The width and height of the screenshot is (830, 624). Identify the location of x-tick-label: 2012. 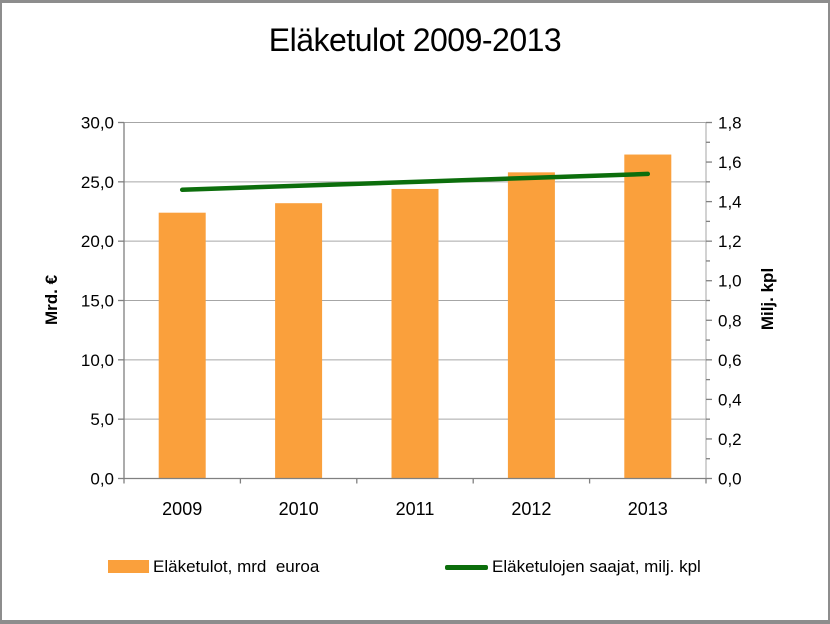
(531, 509).